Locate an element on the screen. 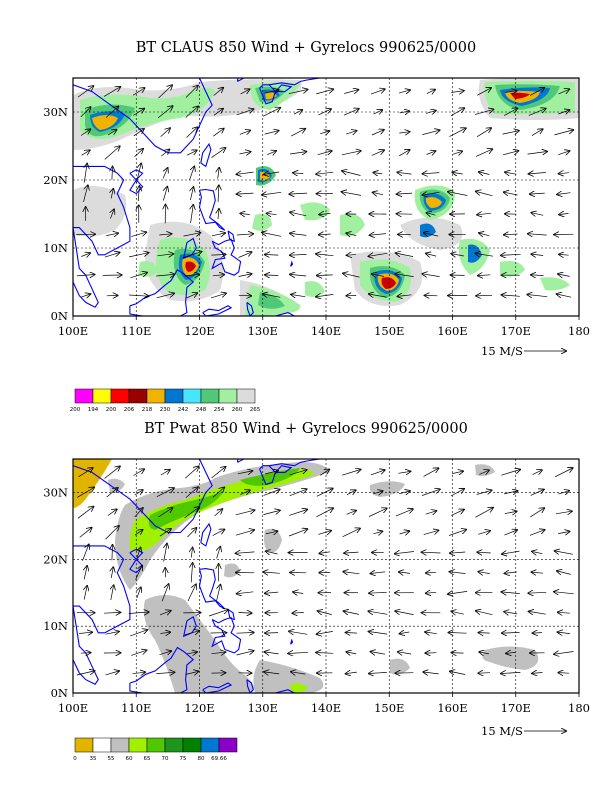 The width and height of the screenshot is (612, 792). colorbar-label: 65 is located at coordinates (147, 759).